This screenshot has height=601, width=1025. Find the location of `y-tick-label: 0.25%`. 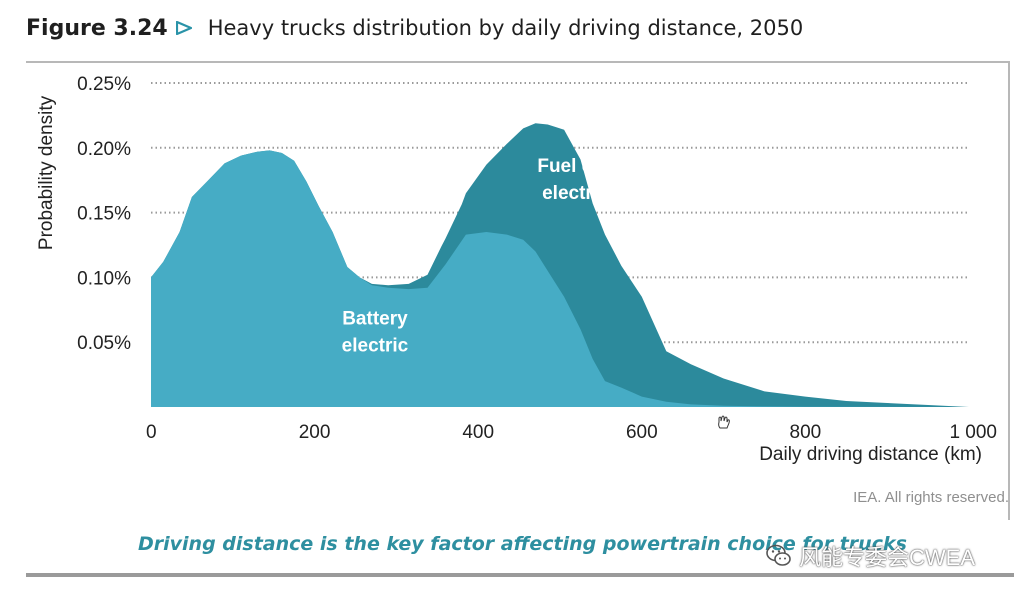

y-tick-label: 0.25% is located at coordinates (104, 84).